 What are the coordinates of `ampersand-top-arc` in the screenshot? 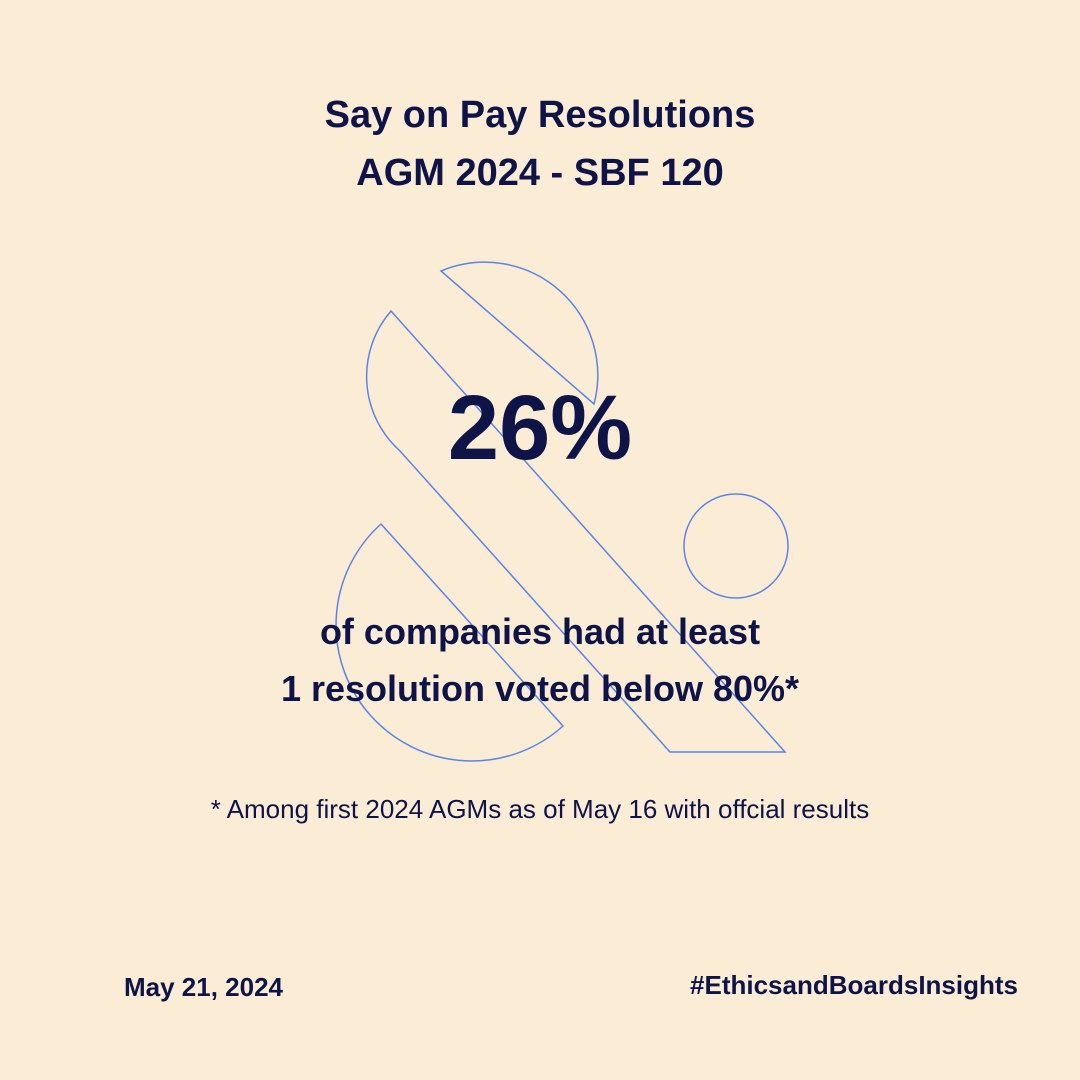 It's located at (519, 333).